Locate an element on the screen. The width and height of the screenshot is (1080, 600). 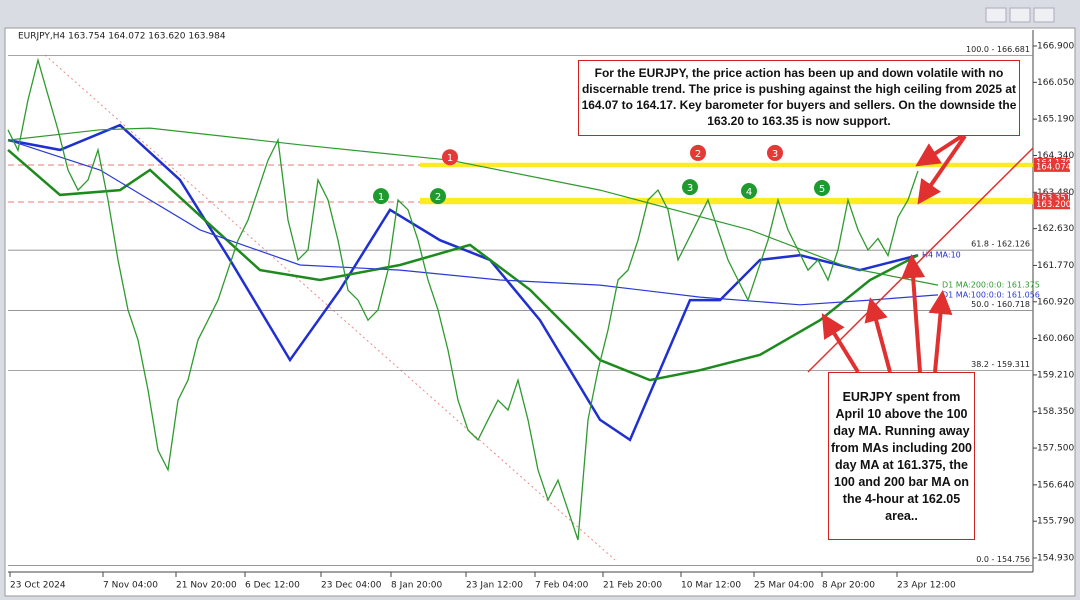
y-tick-label: 160.920 is located at coordinates (1055, 302).